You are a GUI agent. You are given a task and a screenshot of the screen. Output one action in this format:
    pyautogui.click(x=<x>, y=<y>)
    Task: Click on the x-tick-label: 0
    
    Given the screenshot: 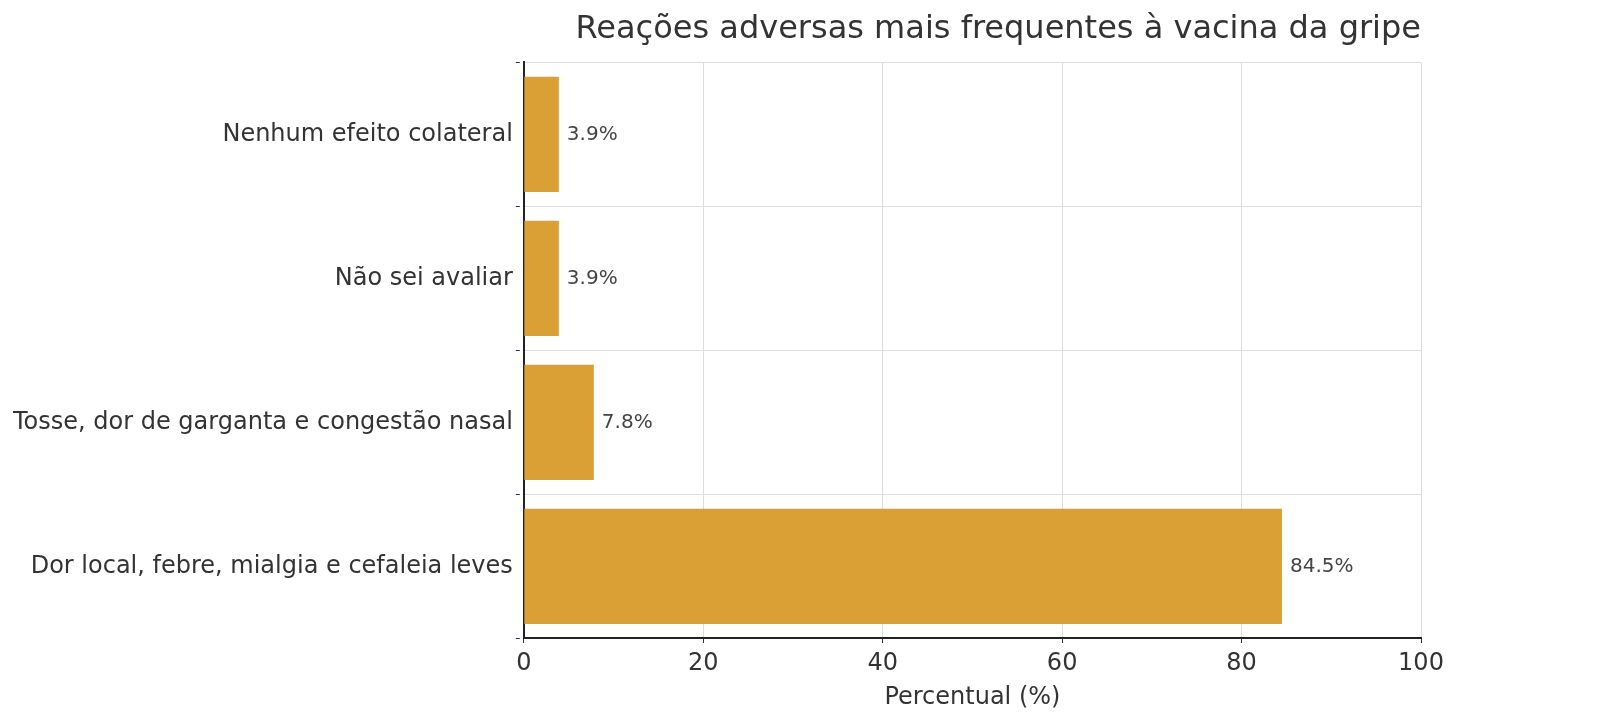 What is the action you would take?
    pyautogui.click(x=524, y=662)
    